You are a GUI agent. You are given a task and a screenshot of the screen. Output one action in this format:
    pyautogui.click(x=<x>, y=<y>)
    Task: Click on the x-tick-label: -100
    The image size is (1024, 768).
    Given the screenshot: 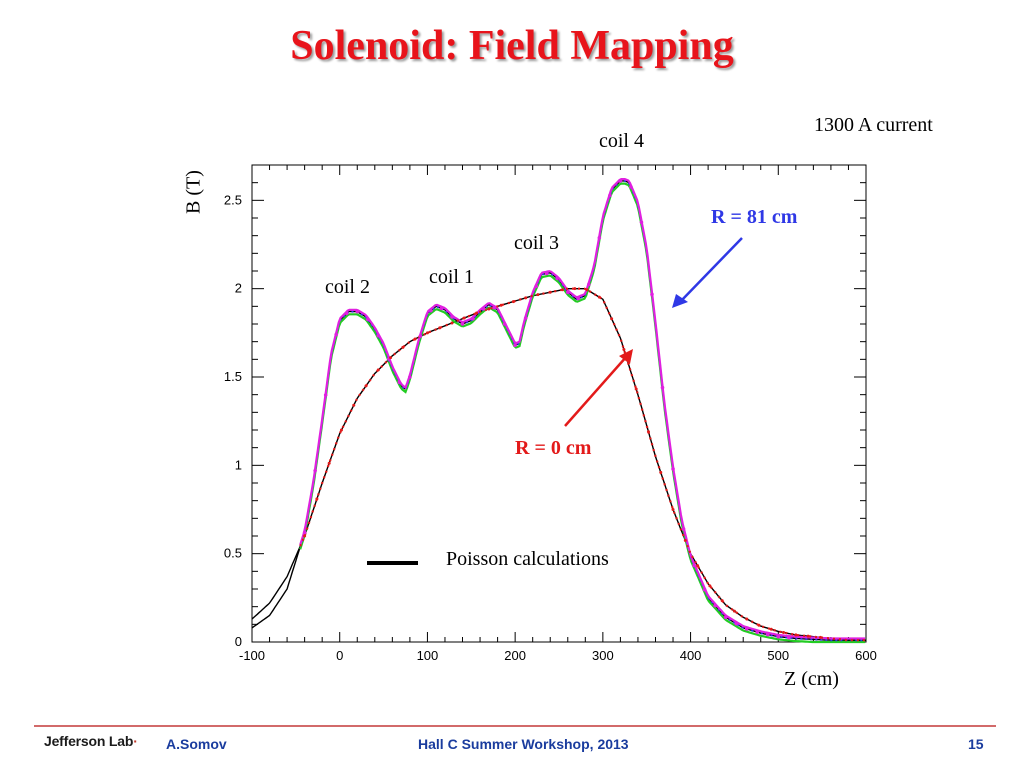 What is the action you would take?
    pyautogui.click(x=252, y=655)
    